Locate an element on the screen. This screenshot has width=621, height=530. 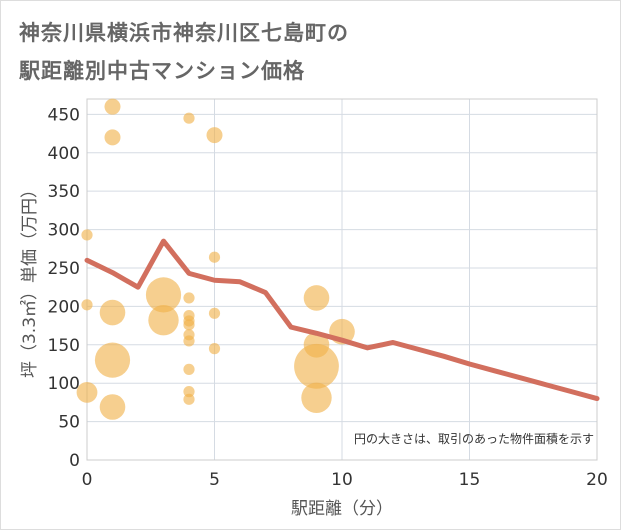
y-tick-label-3: 150 is located at coordinates (64, 346).